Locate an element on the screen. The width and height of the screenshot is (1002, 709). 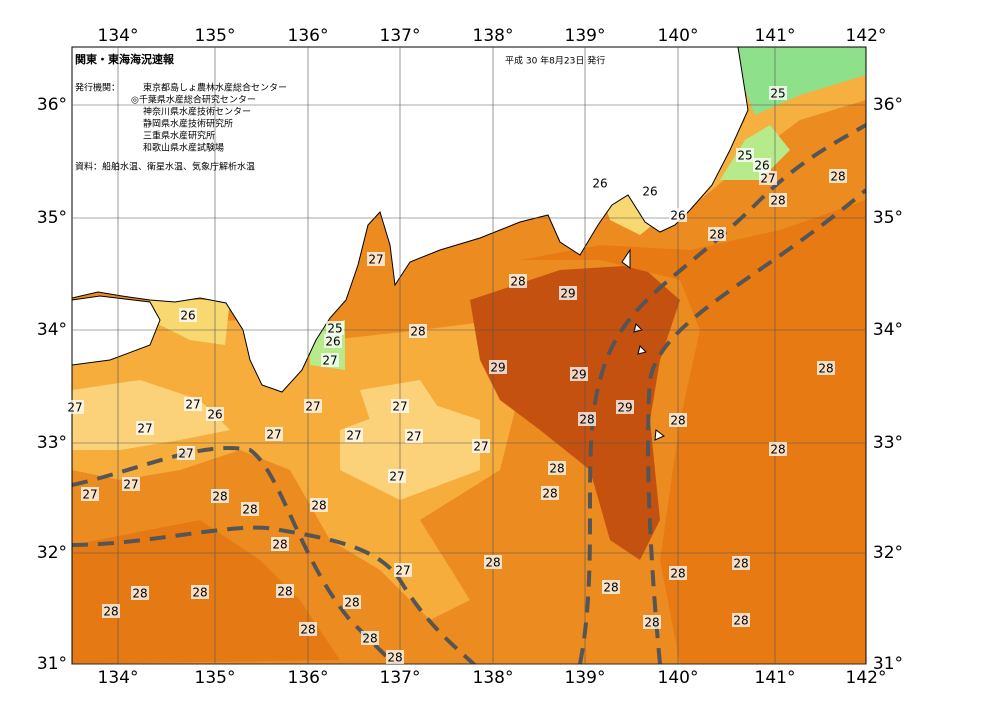
issuers-label: 発行機関： is located at coordinates (97, 88).